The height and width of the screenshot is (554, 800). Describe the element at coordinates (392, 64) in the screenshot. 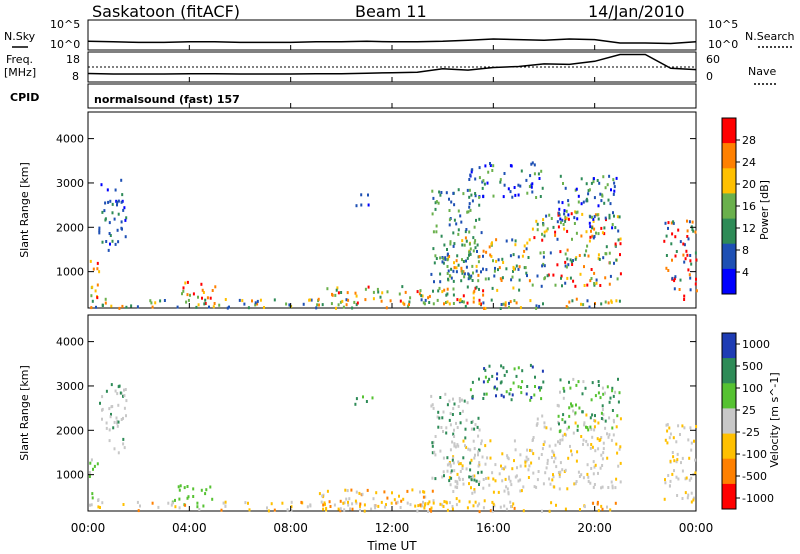

I see `freq-line` at that location.